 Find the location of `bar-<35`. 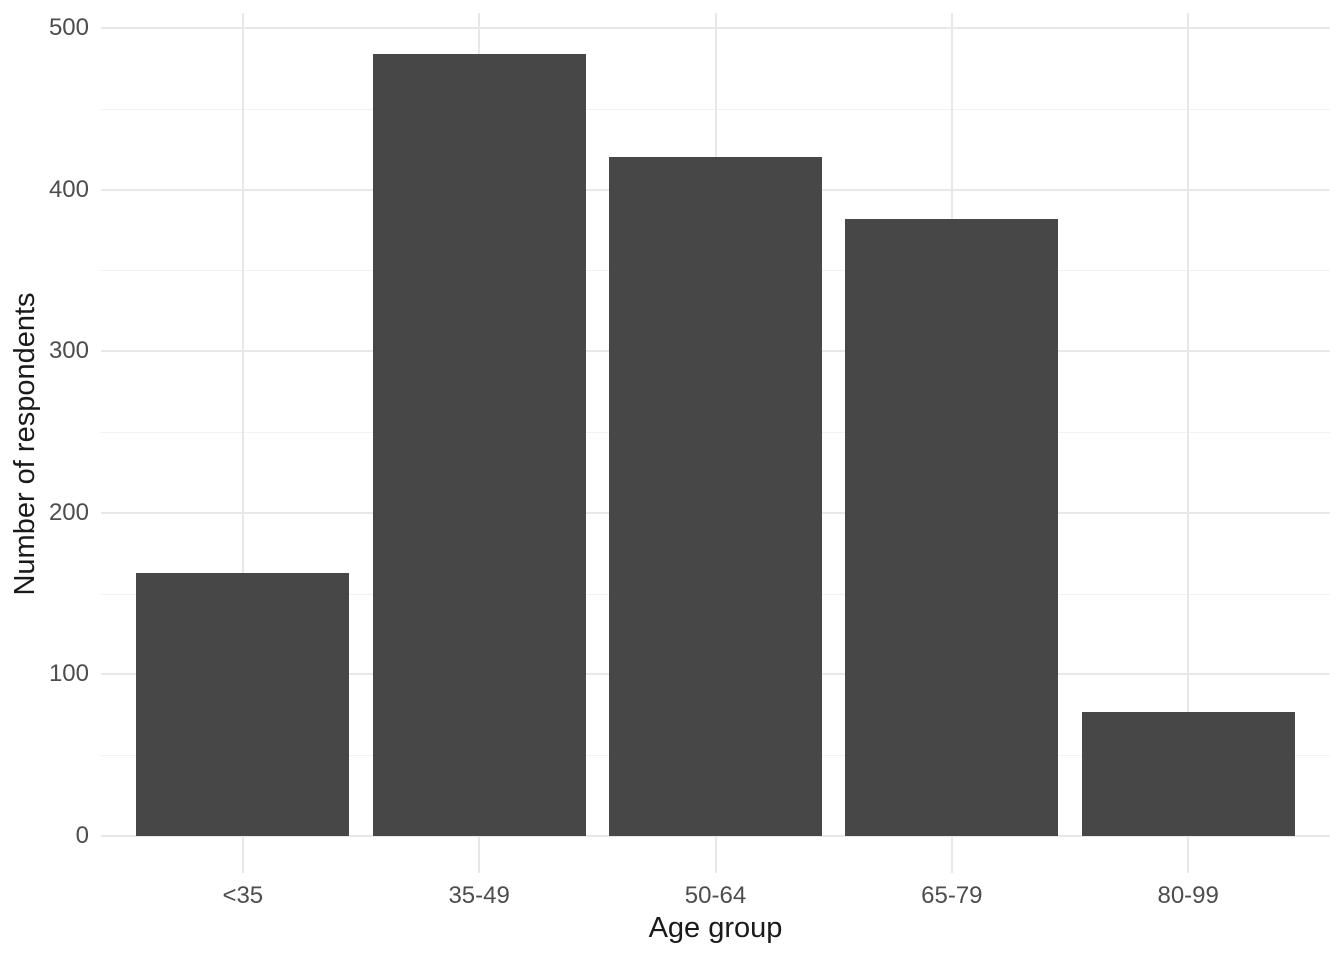

bar-<35 is located at coordinates (243, 704).